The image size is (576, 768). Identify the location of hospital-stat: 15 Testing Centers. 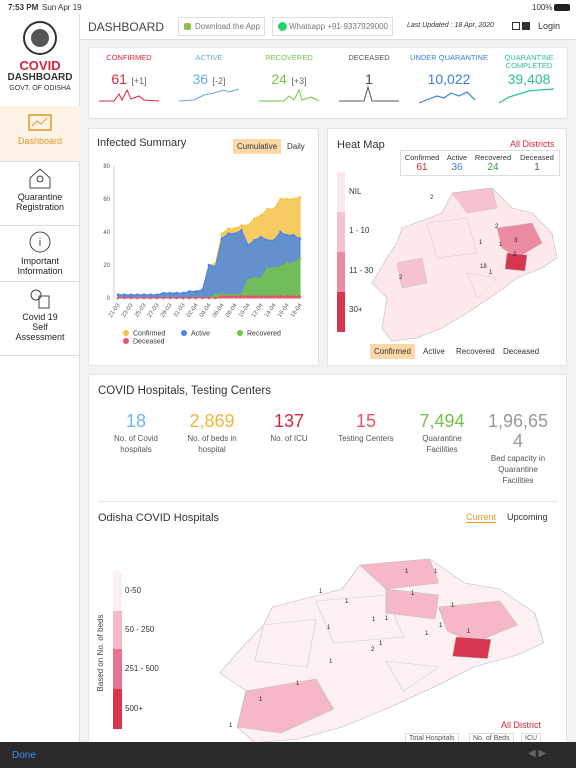
(366, 427).